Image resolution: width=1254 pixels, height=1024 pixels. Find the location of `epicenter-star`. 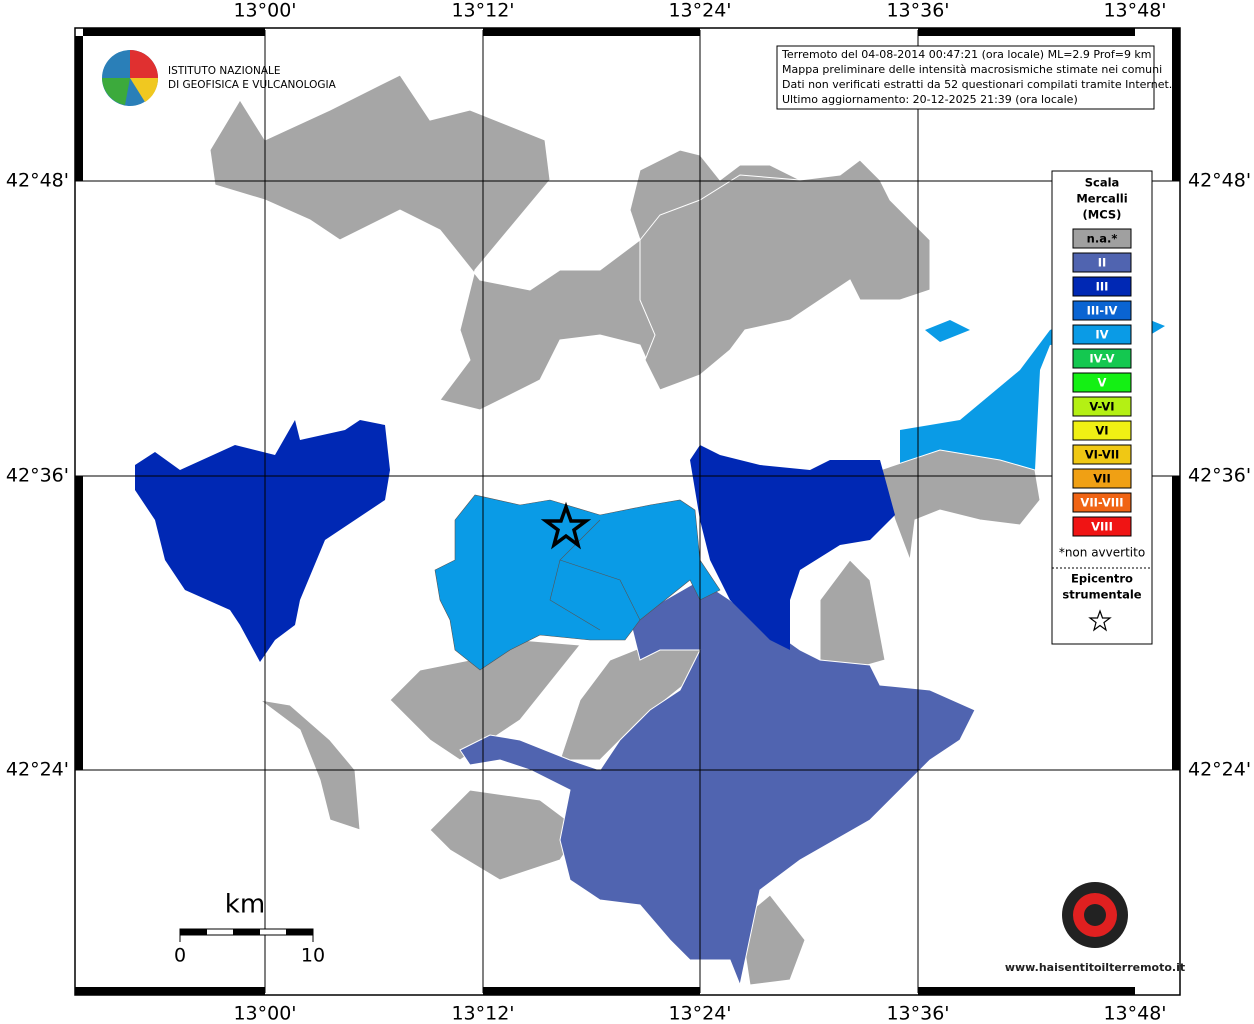

epicenter-star is located at coordinates (566, 525).